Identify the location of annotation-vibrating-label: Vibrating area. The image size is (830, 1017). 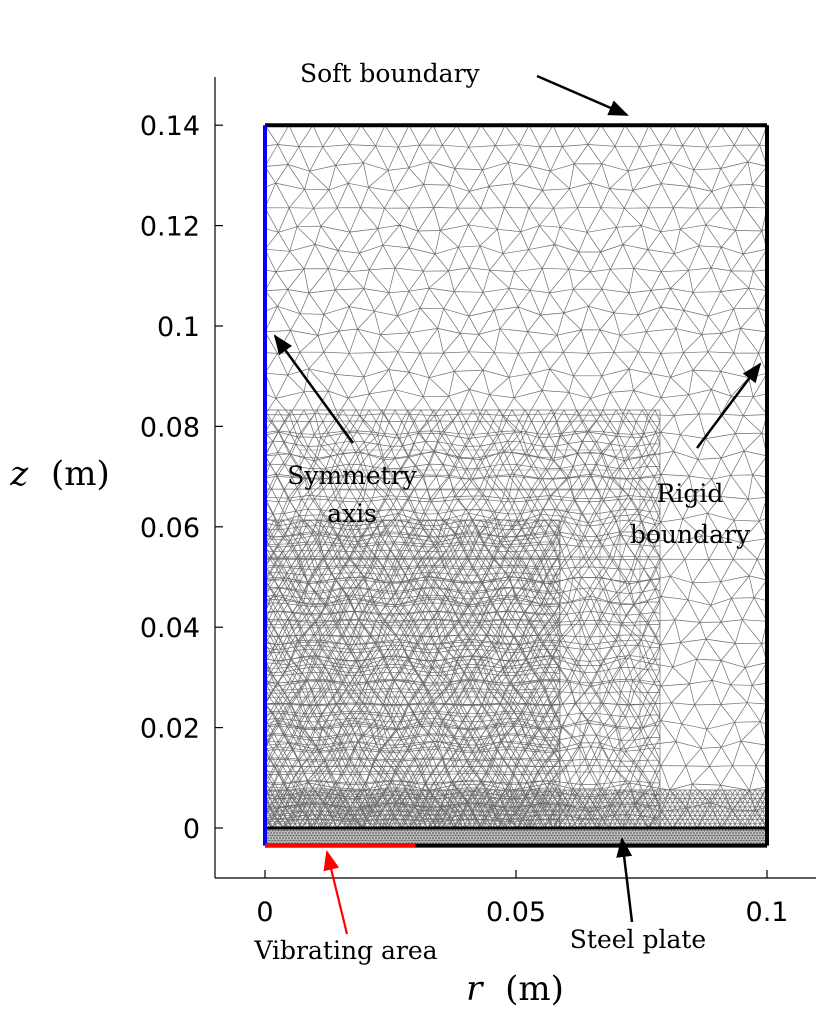
(345, 950).